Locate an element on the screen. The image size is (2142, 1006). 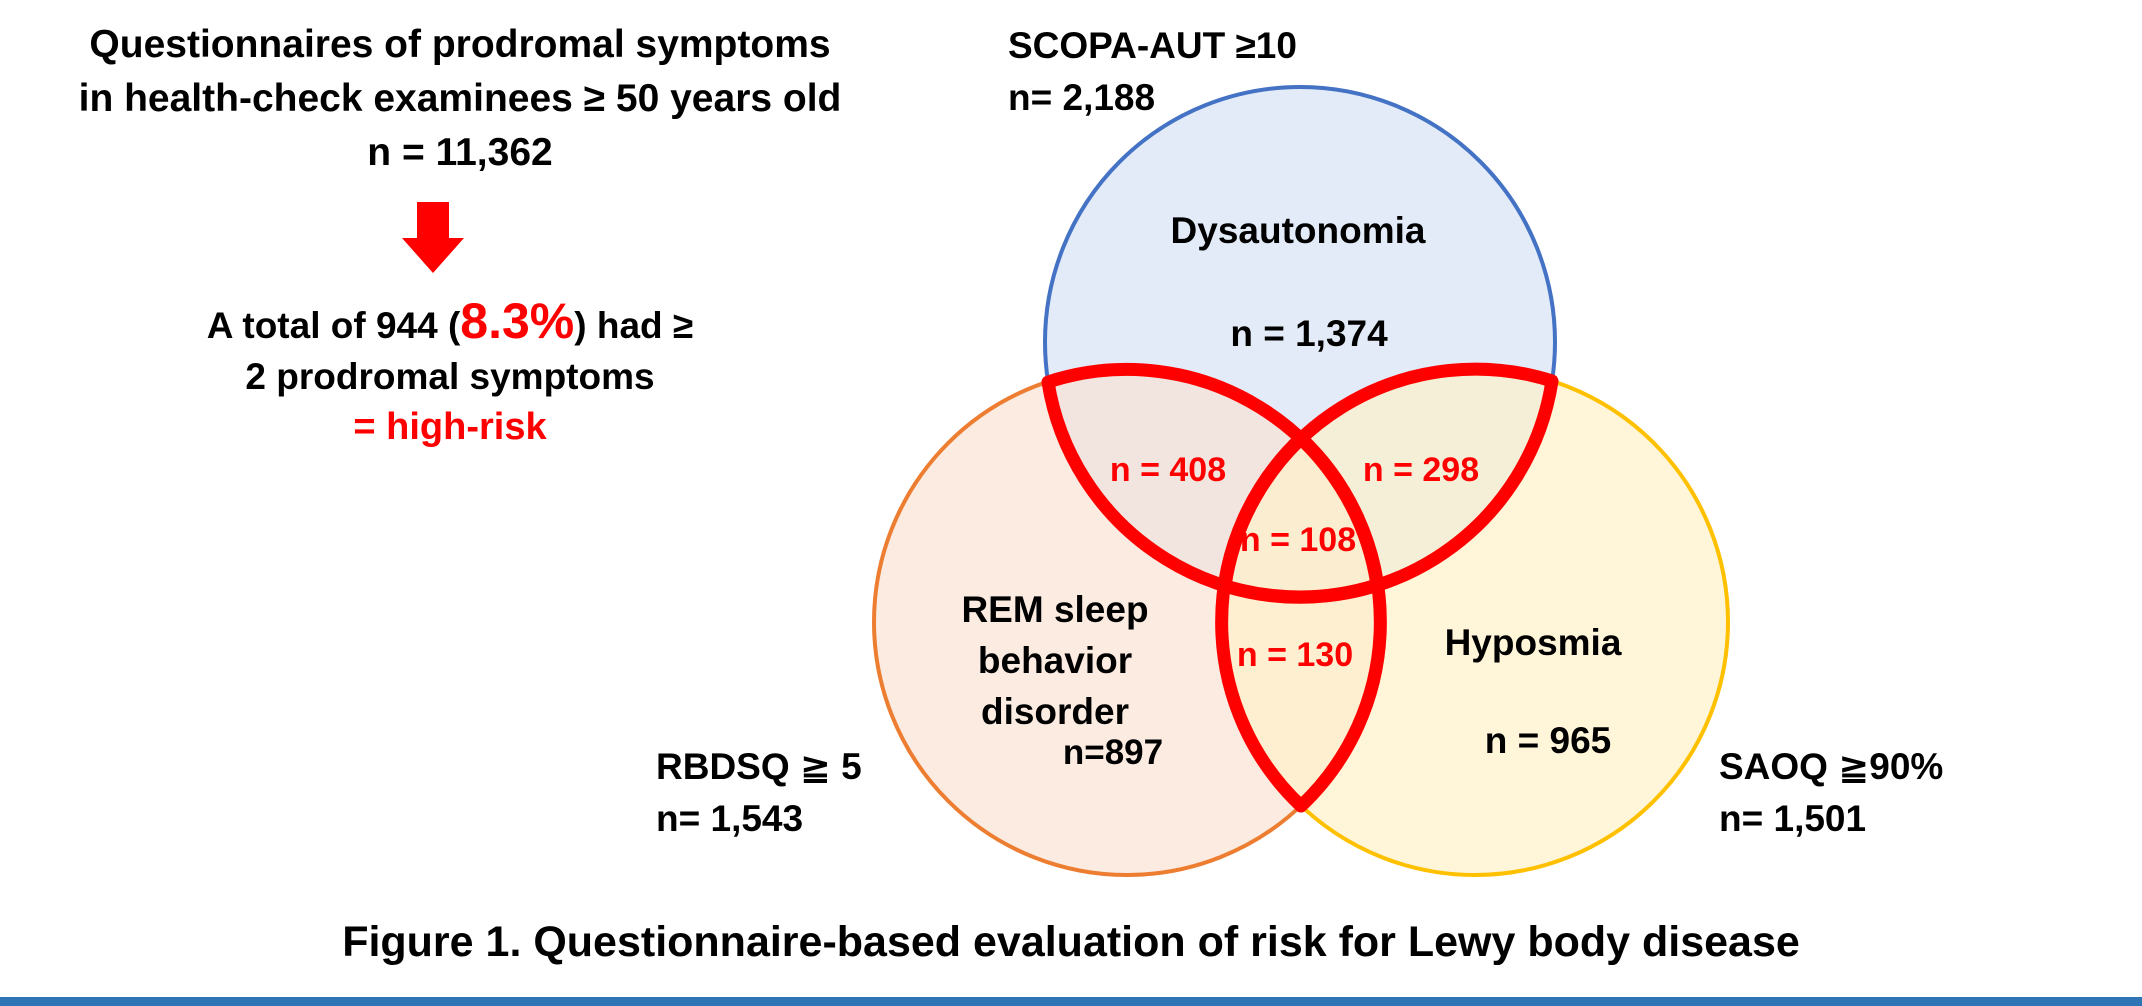
rbdsq-n: n= 1,543 is located at coordinates (730, 818).